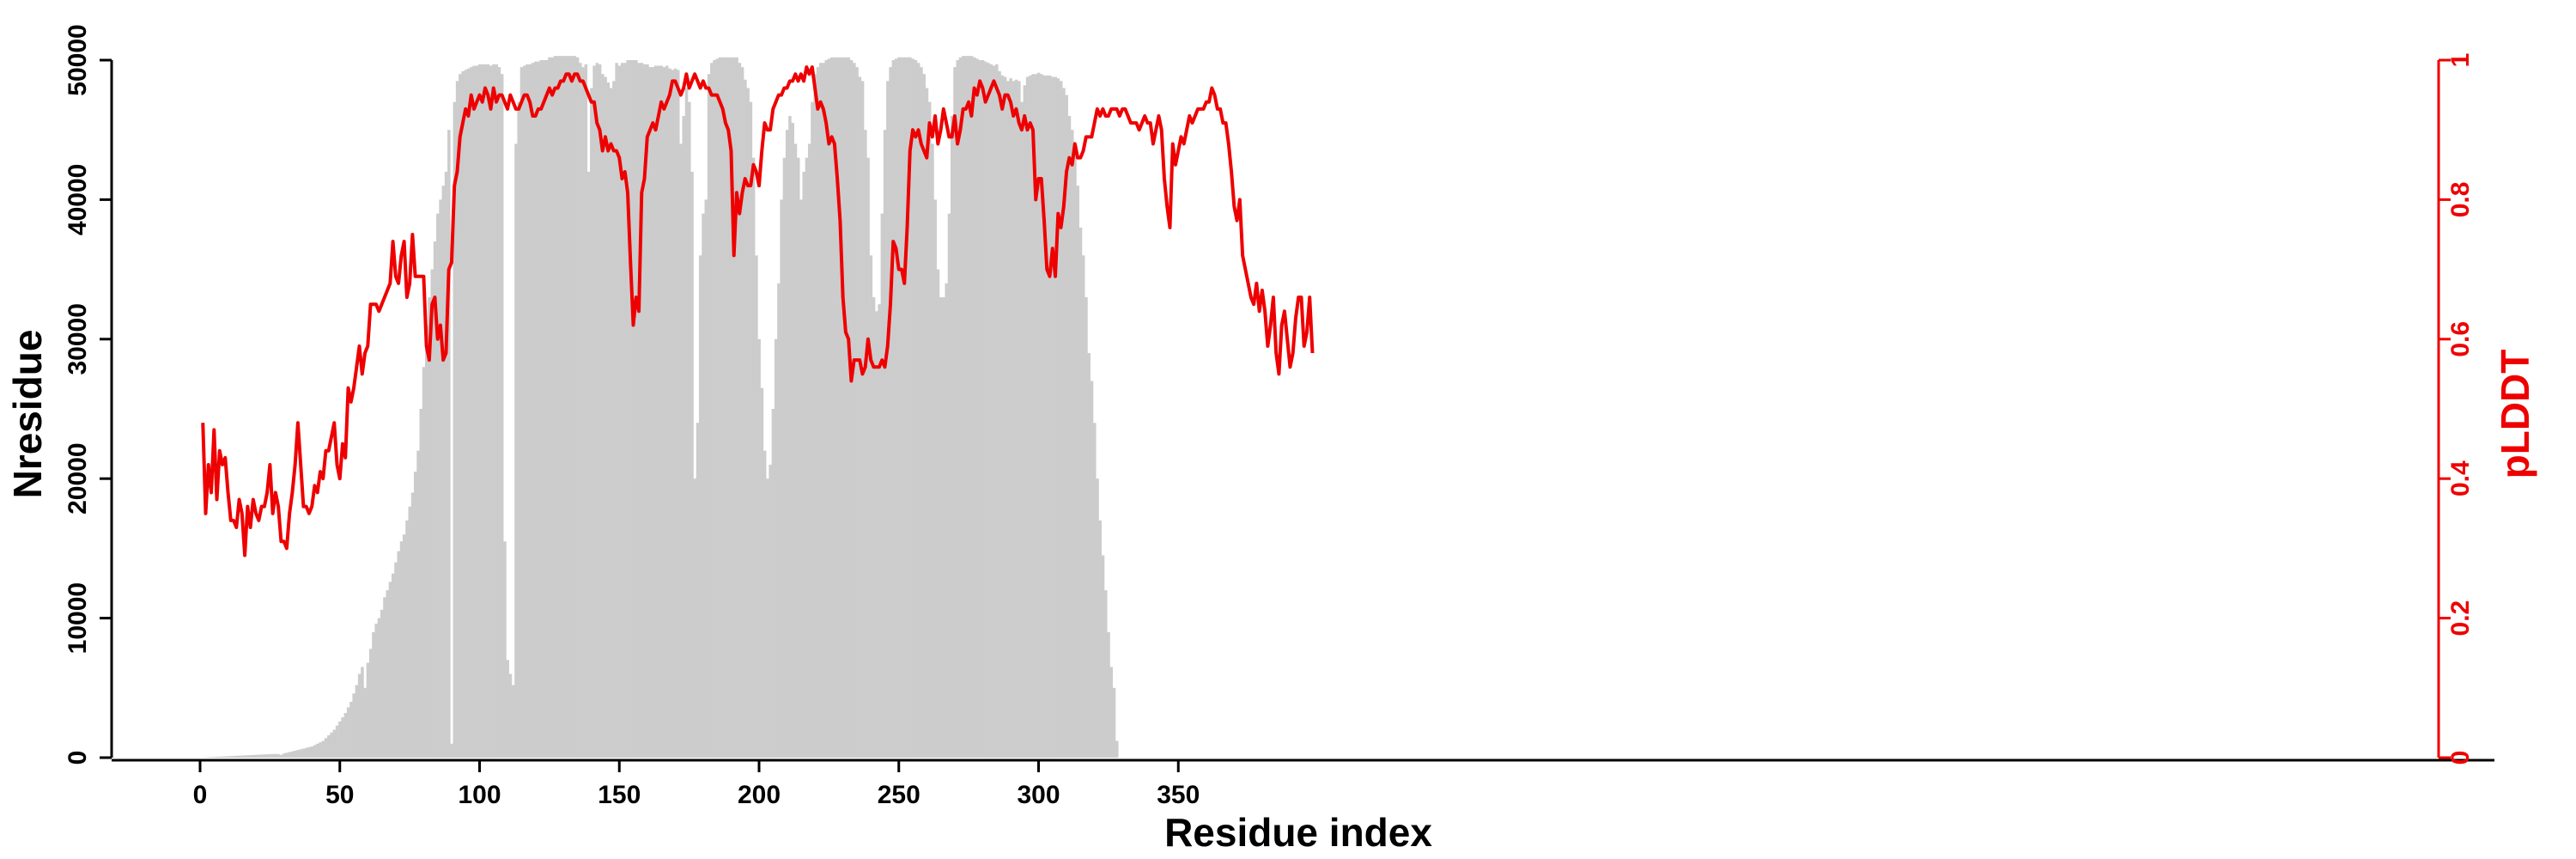 The width and height of the screenshot is (2576, 859). I want to click on y-axis-label: Nresidue, so click(28, 415).